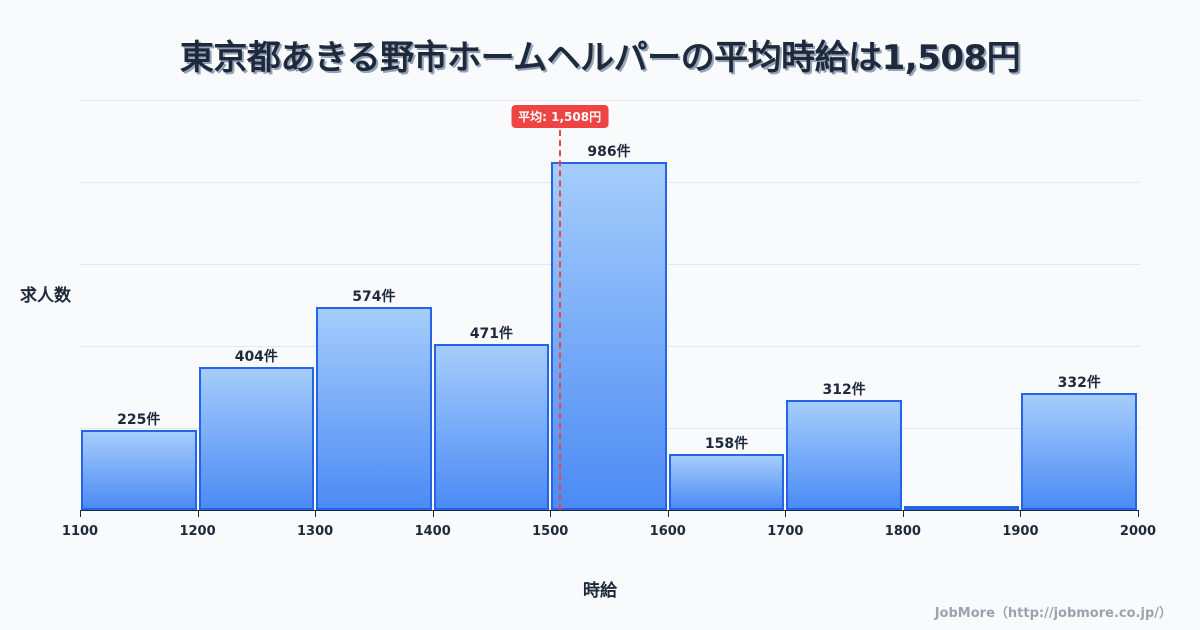  Describe the element at coordinates (1020, 531) in the screenshot. I see `x-tick-label: 1900` at that location.